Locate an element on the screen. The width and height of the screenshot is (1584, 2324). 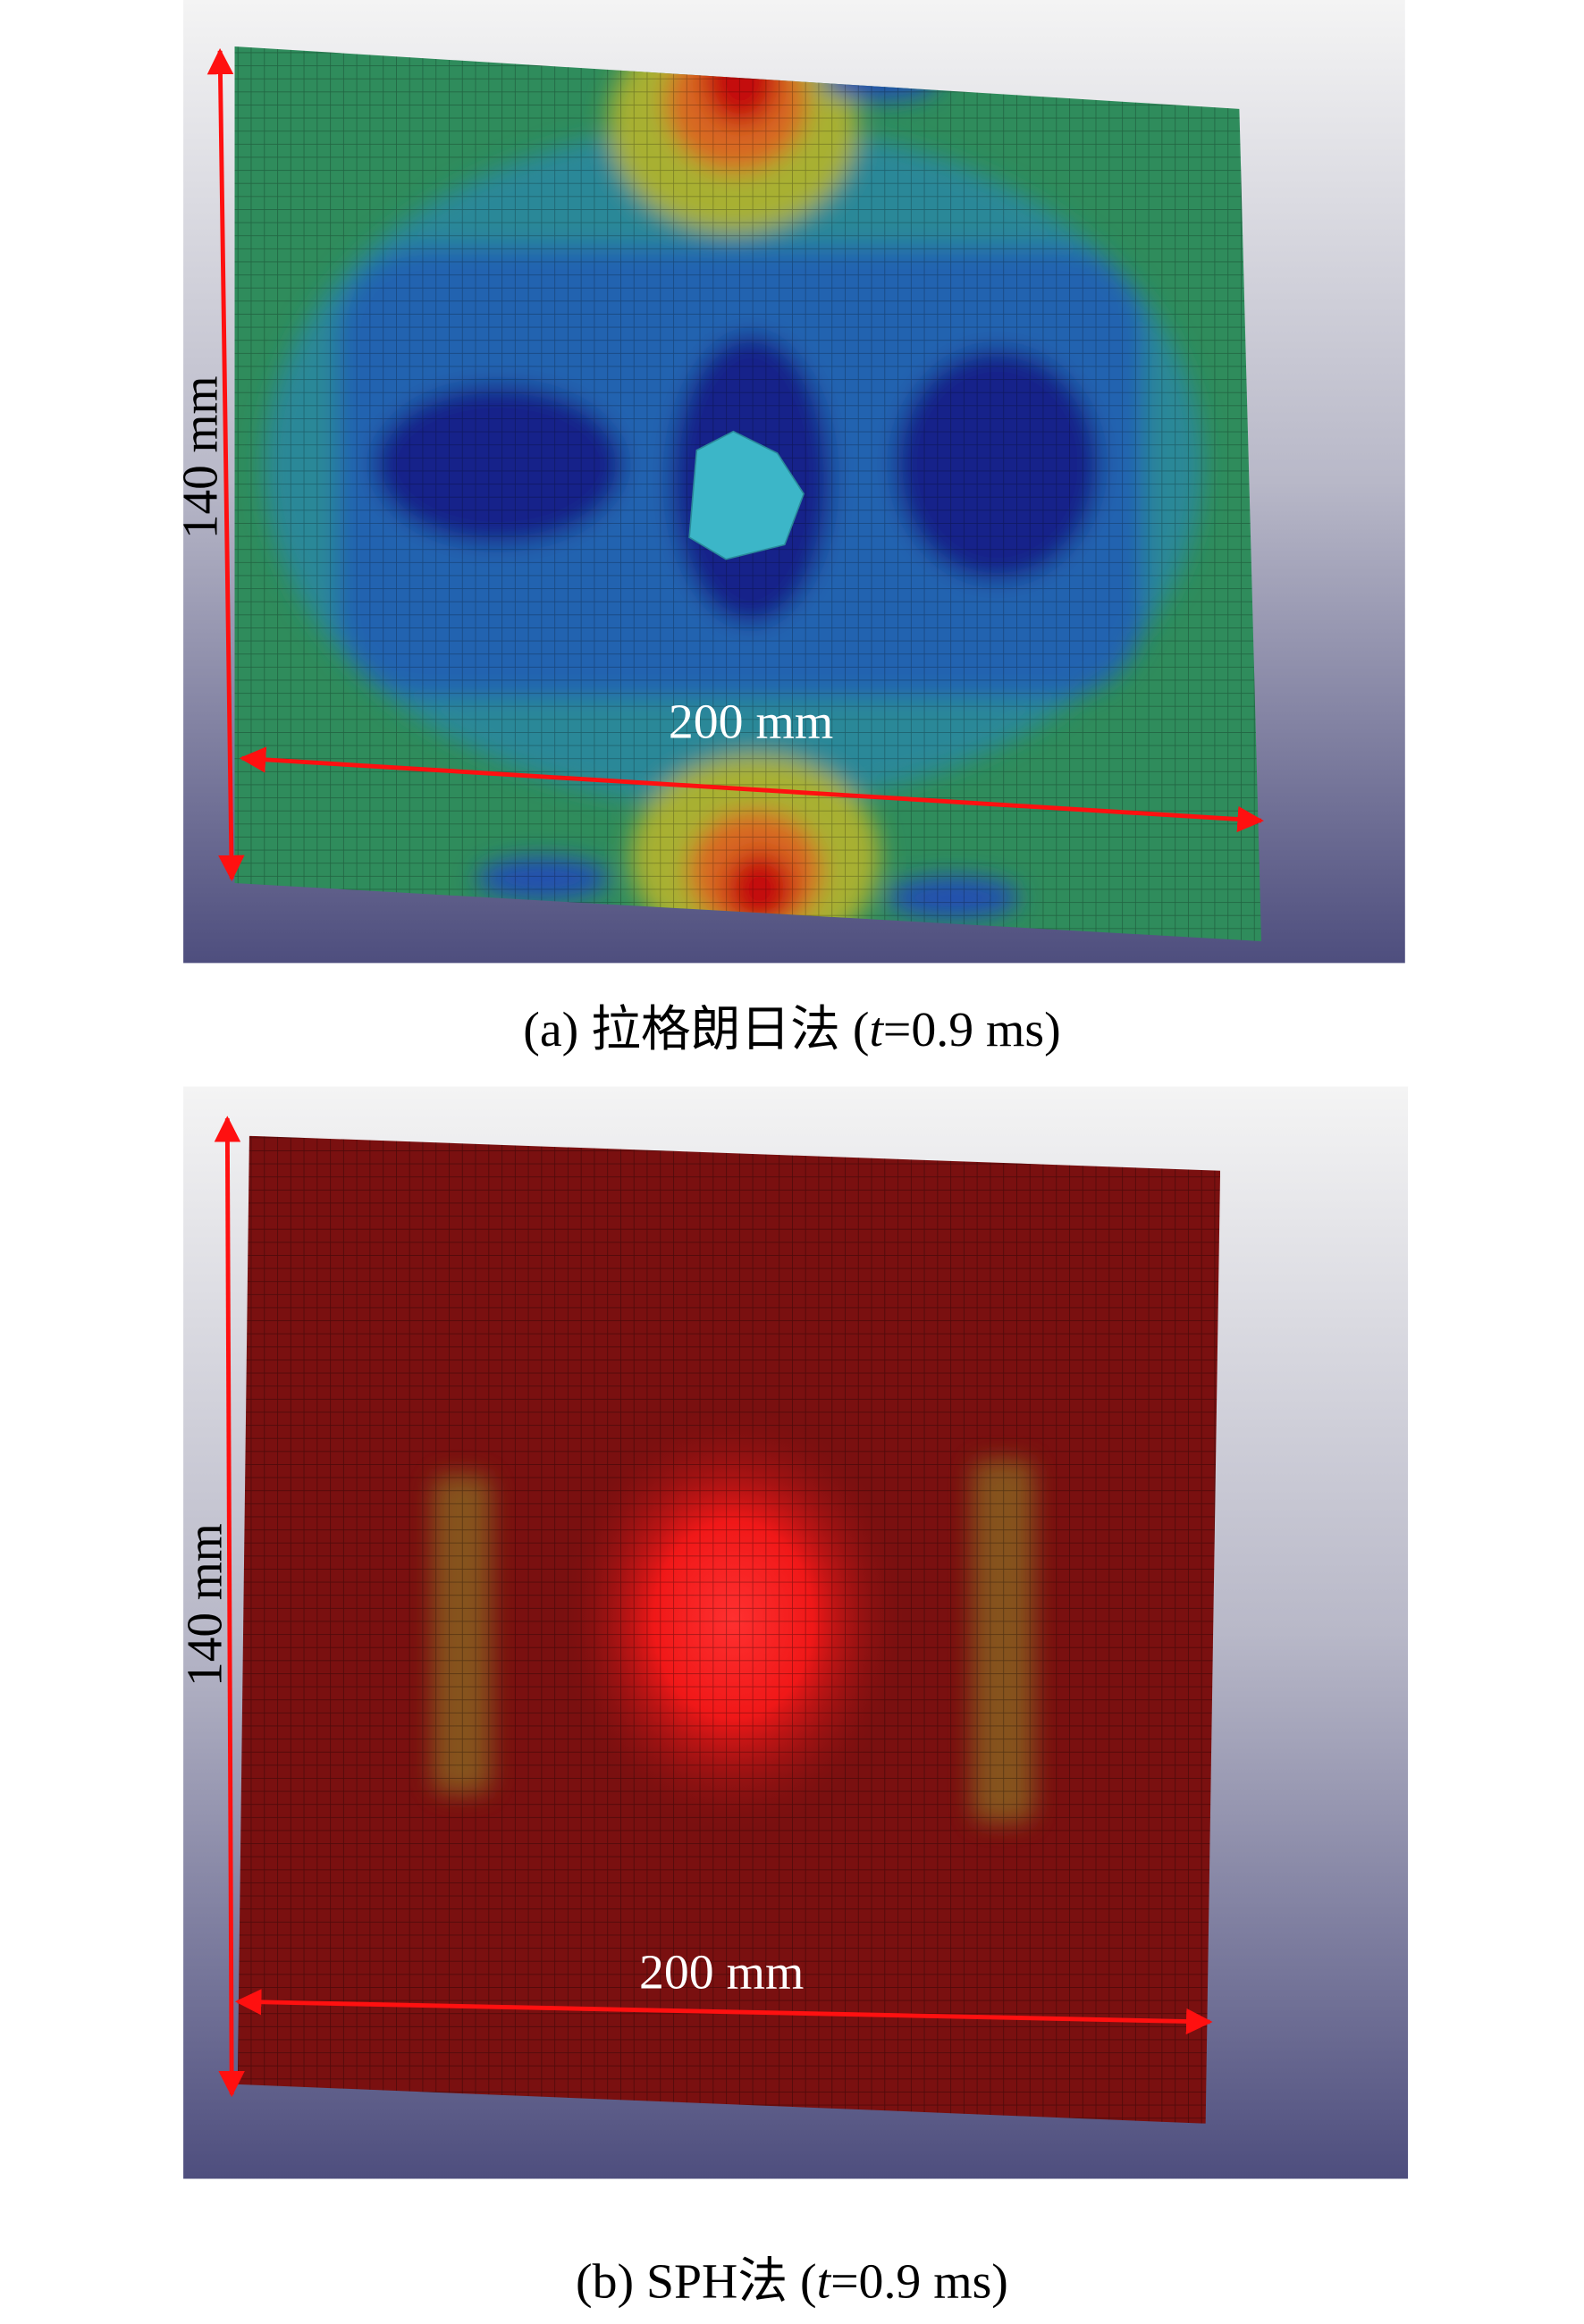
caption: (a) 拉格朗日法 (t=0.9 ms) is located at coordinates (791, 1030).